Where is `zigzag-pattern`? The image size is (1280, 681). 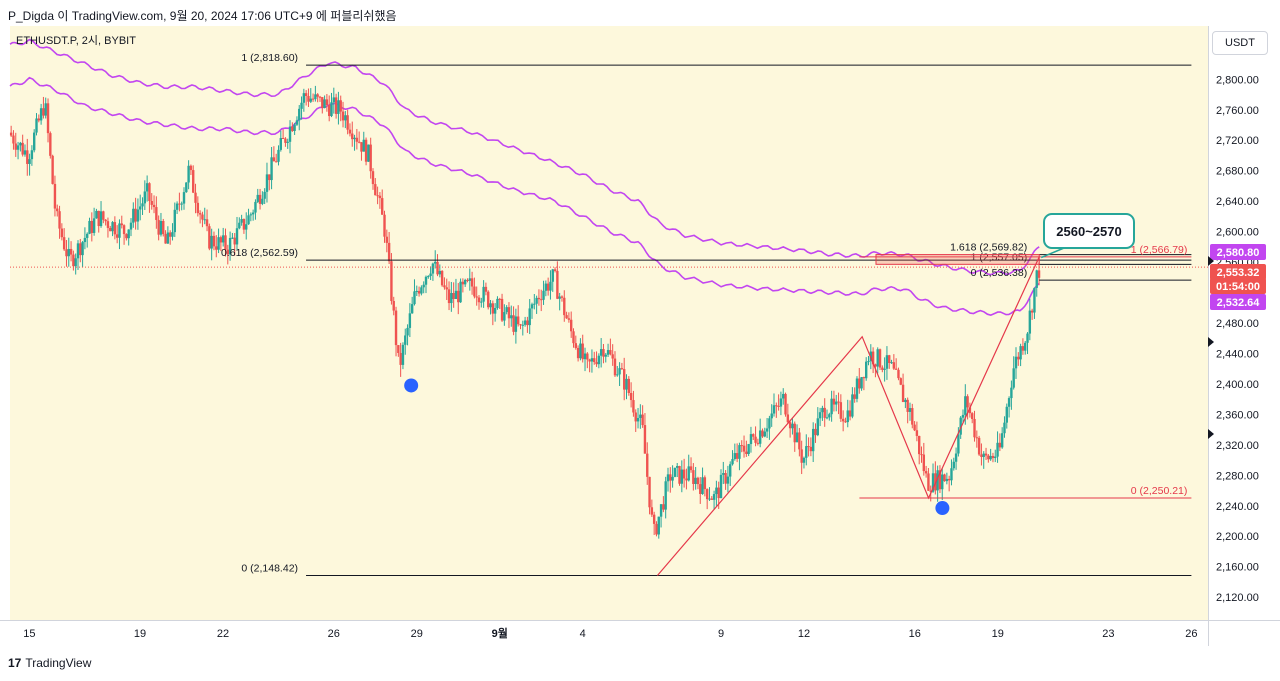
zigzag-pattern is located at coordinates (848, 416).